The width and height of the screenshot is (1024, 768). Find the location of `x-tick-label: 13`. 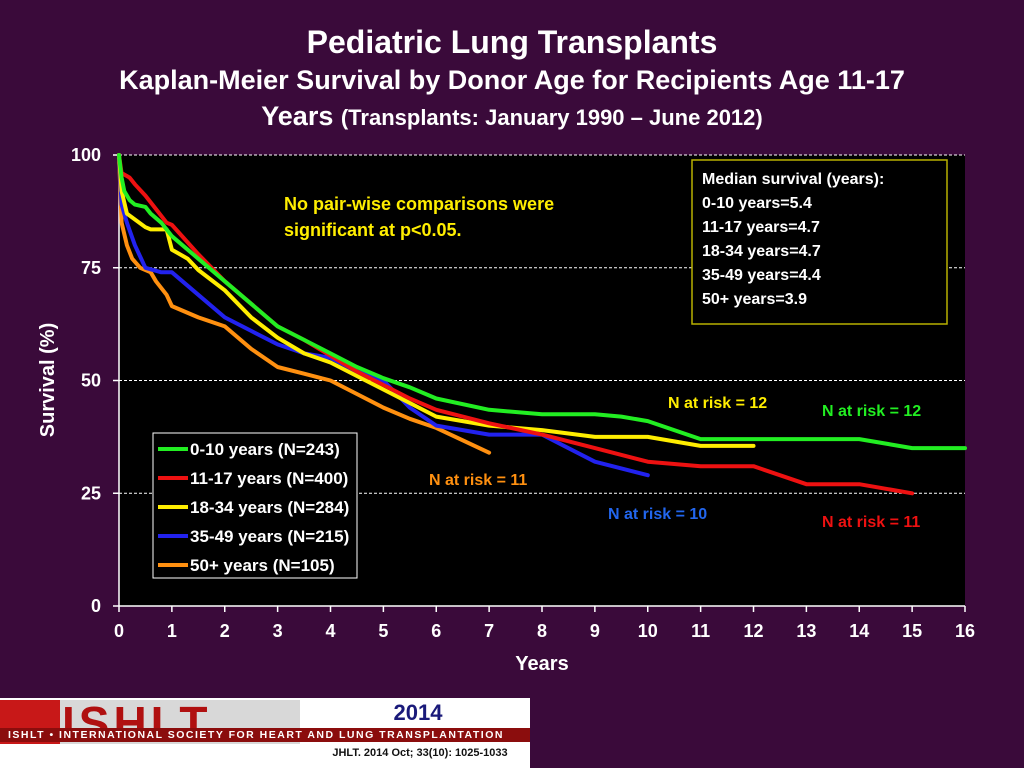

x-tick-label: 13 is located at coordinates (806, 631).